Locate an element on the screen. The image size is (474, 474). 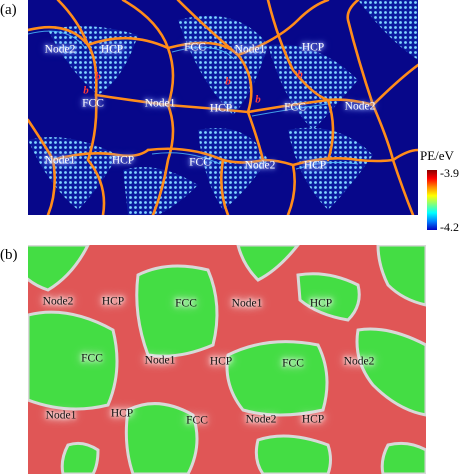
colorbar-title: PE/eV is located at coordinates (437, 155).